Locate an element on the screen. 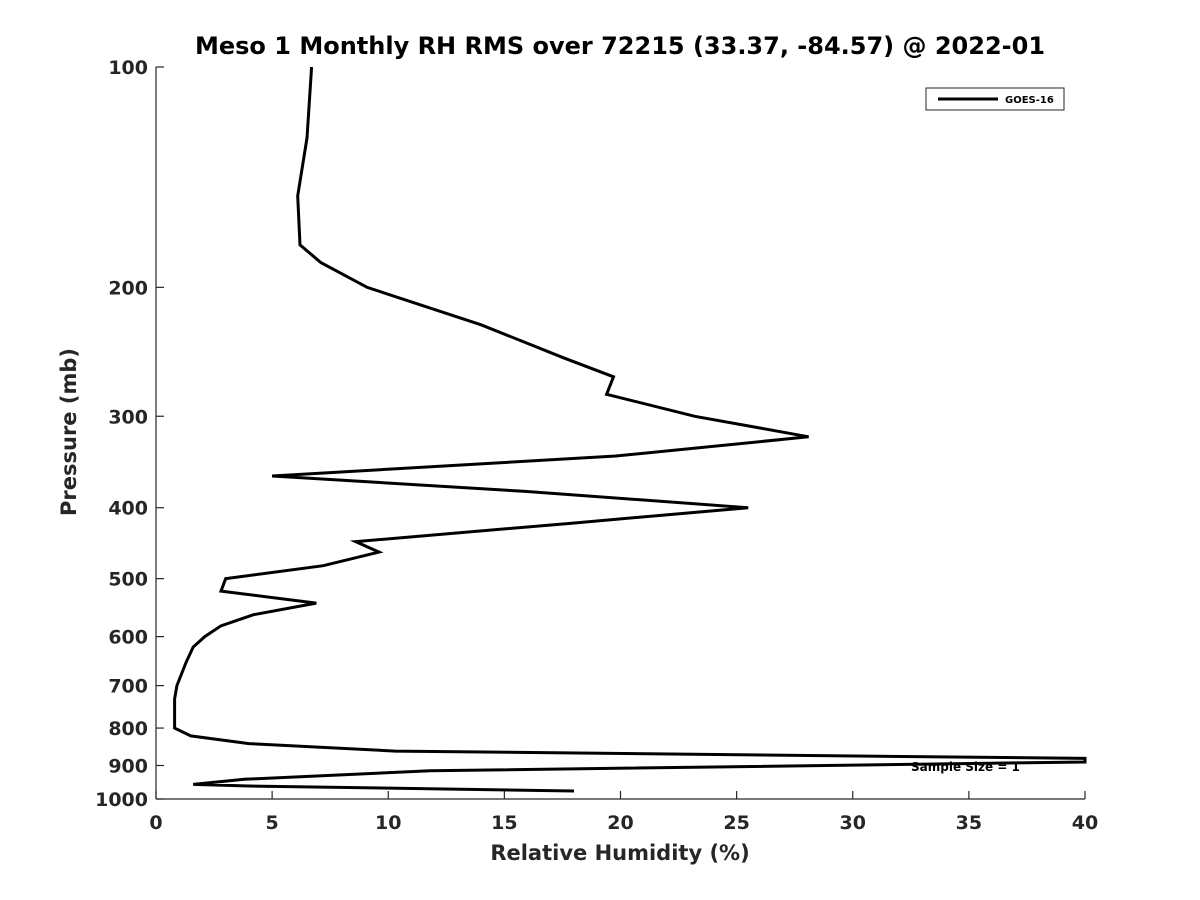  y-tick-label: 800 is located at coordinates (128, 729).